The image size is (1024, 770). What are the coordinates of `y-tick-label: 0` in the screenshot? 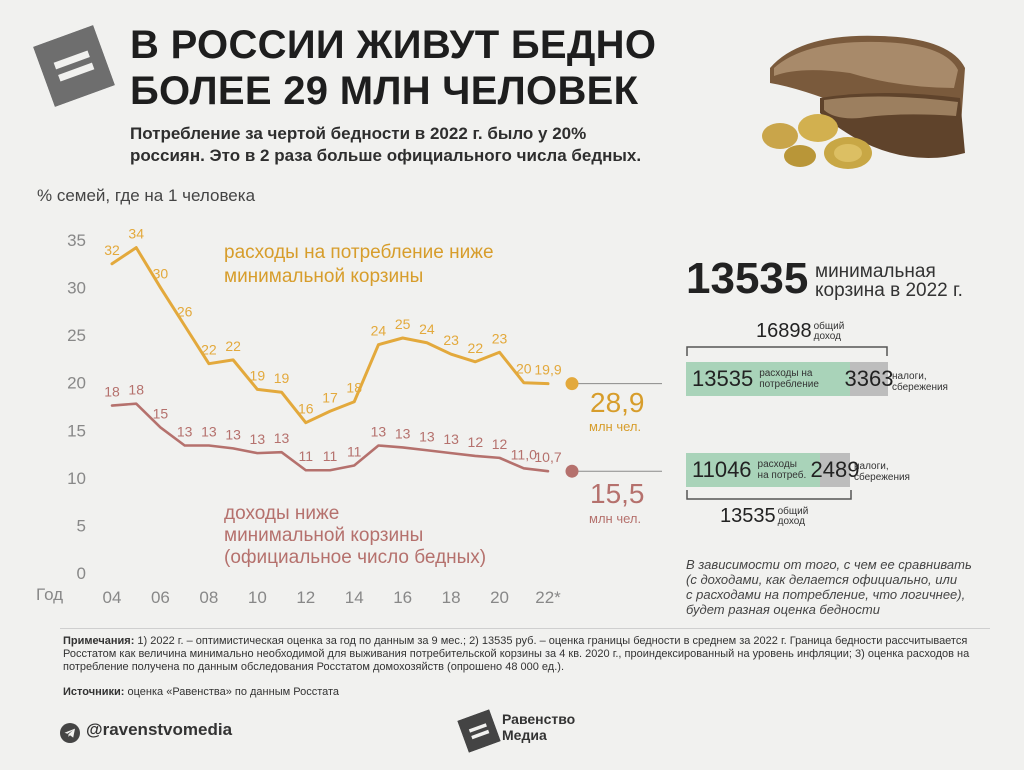 It's located at (81, 573).